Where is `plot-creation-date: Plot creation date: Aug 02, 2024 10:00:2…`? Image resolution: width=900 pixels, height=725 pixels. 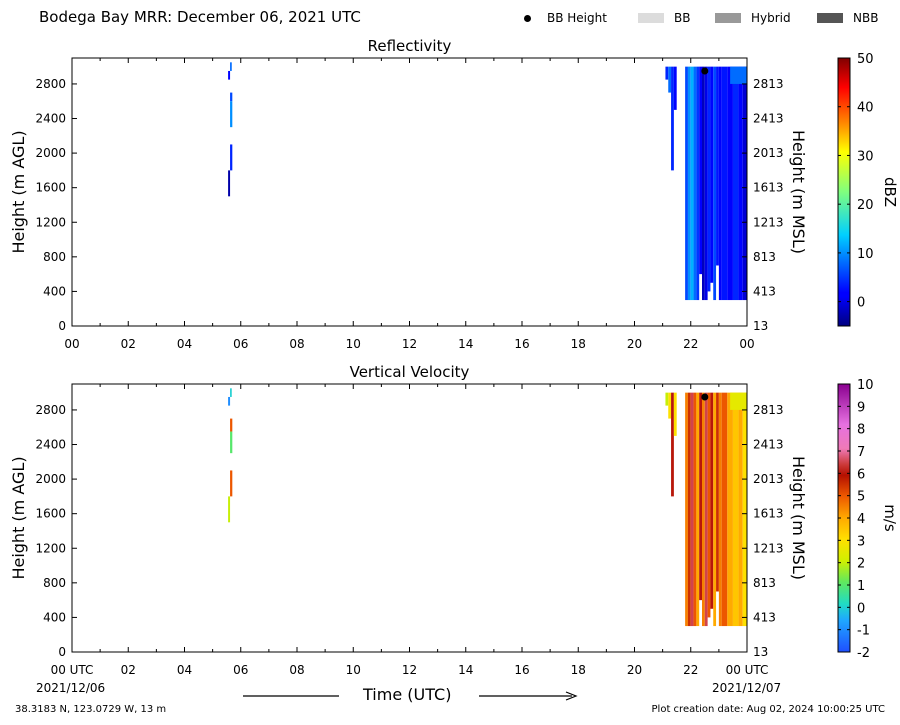 plot-creation-date: Plot creation date: Aug 02, 2024 10:00:2… is located at coordinates (768, 709).